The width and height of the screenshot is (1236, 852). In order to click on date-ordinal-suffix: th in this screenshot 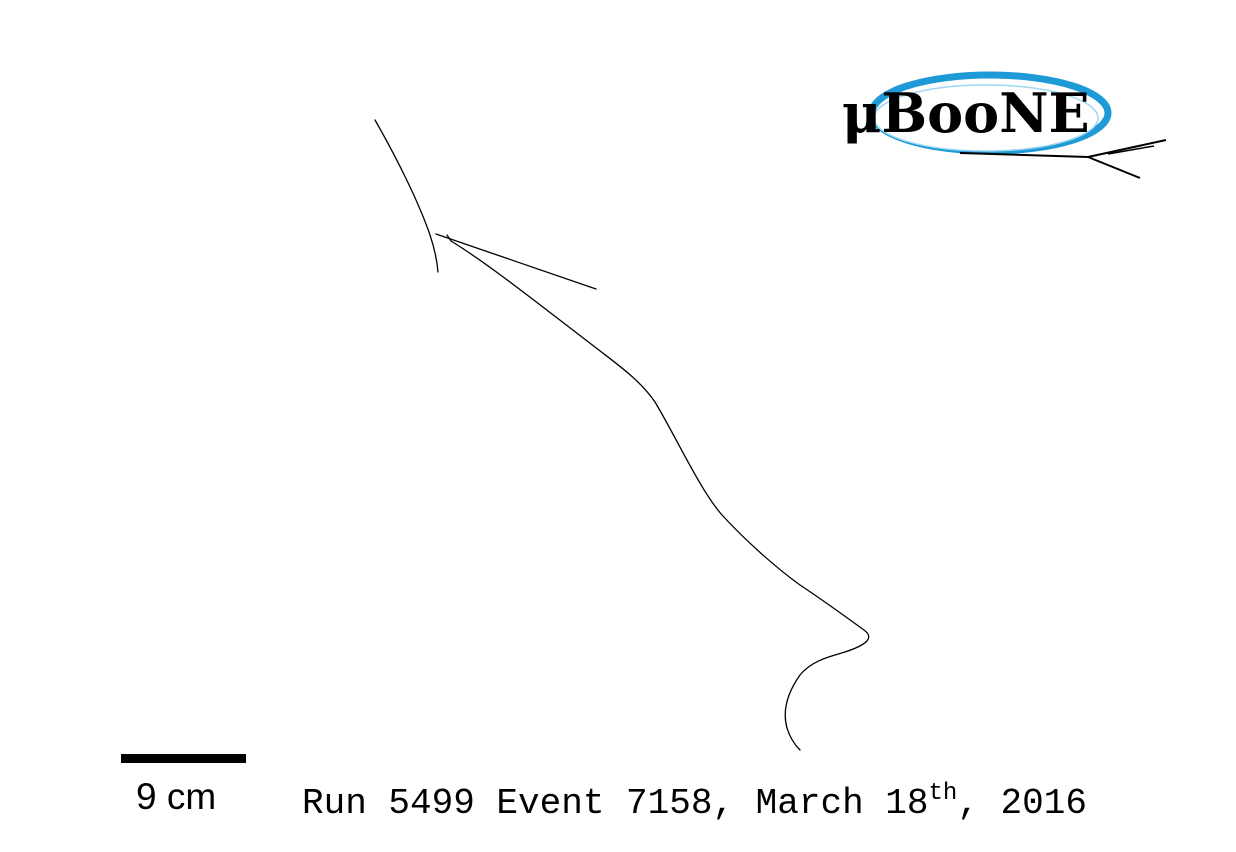, I will do `click(943, 793)`.